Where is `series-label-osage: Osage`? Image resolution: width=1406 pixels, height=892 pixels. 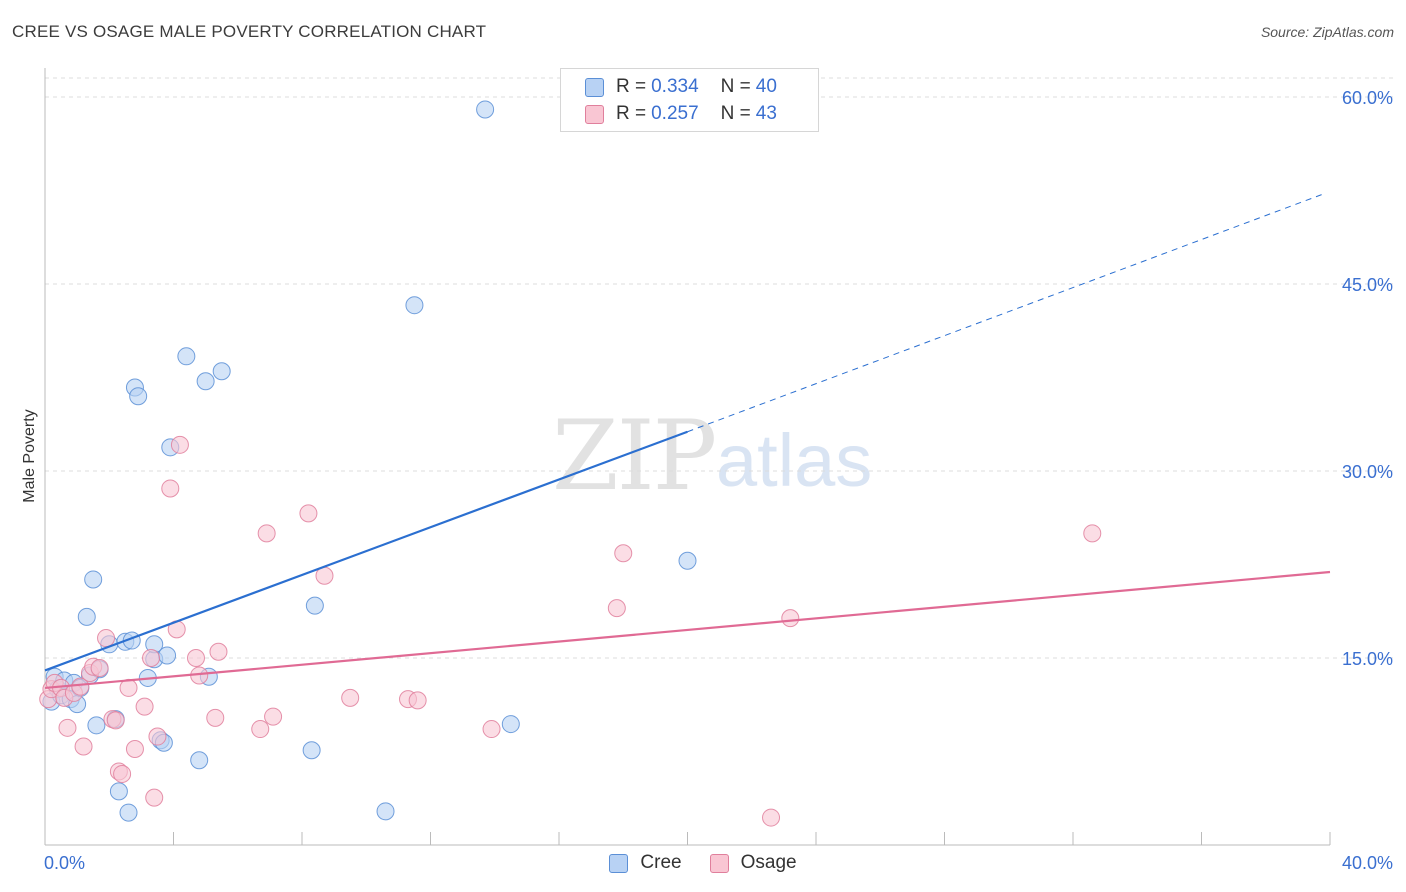 series-label-osage: Osage is located at coordinates (768, 862).